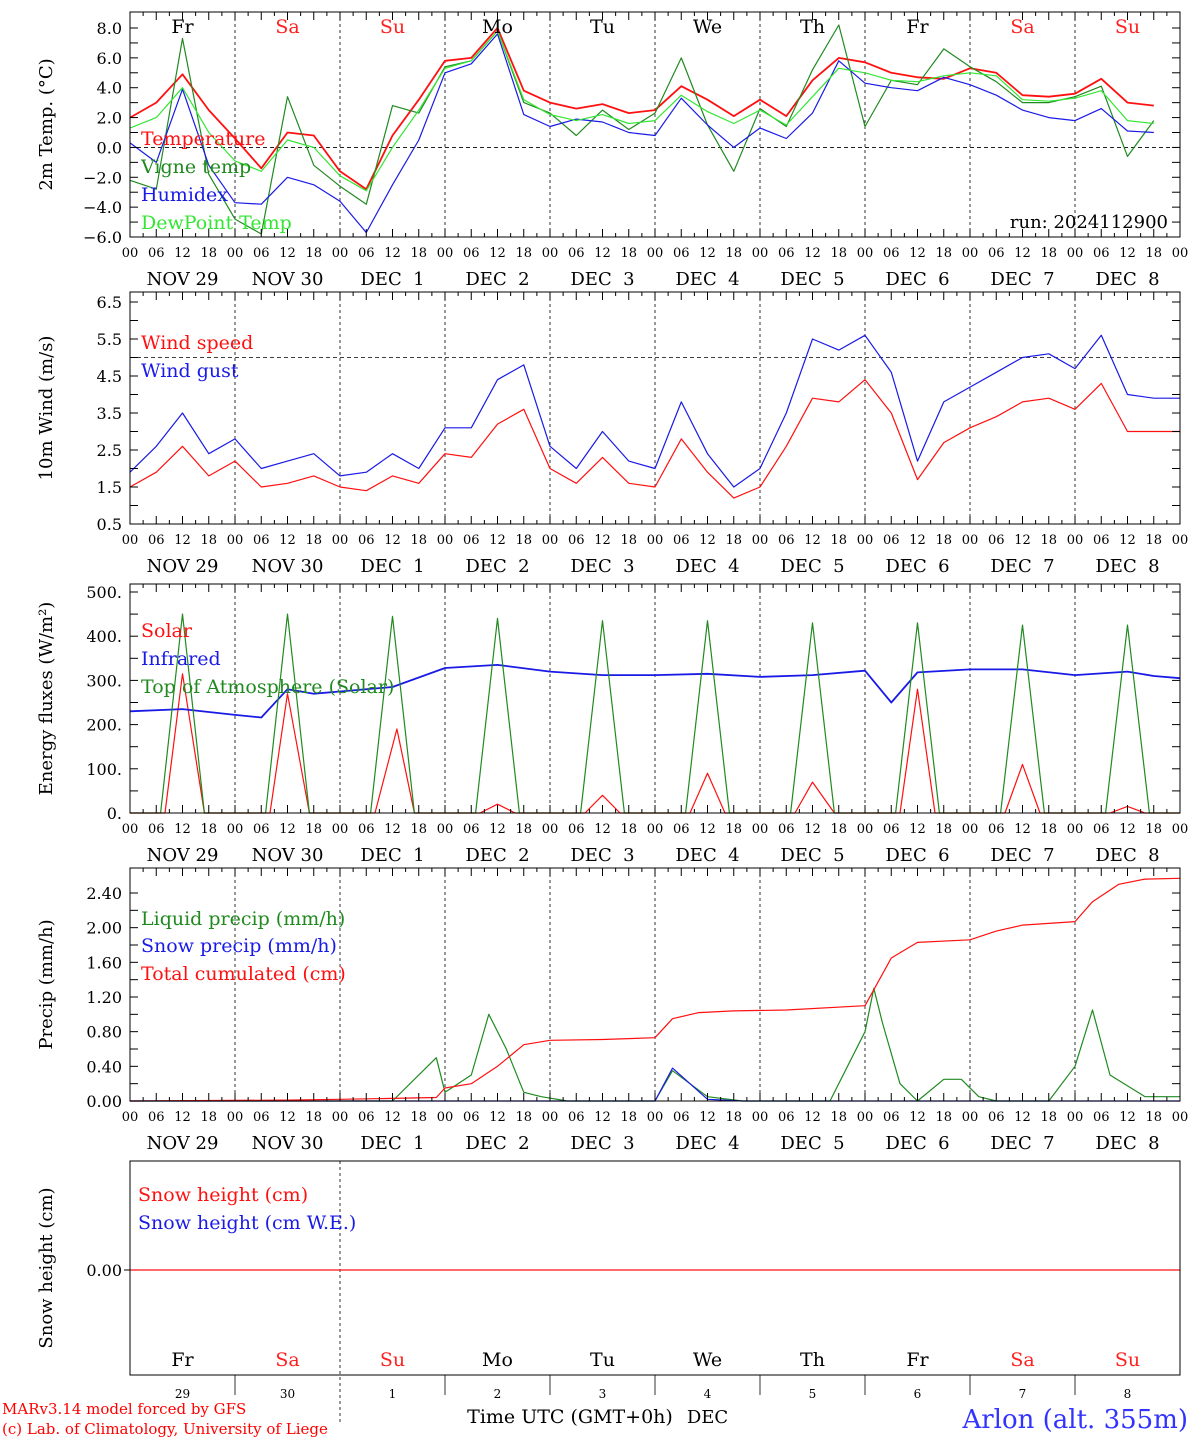 The height and width of the screenshot is (1440, 1194). I want to click on legend-entry: Snow height (cm W.E.), so click(247, 1223).